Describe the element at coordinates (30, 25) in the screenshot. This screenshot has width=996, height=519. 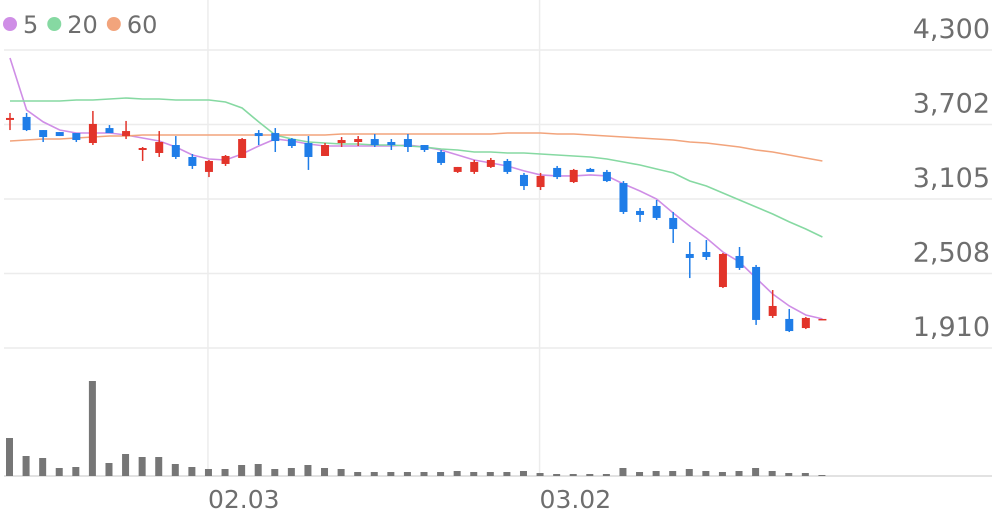
I see `legend-label: 5` at that location.